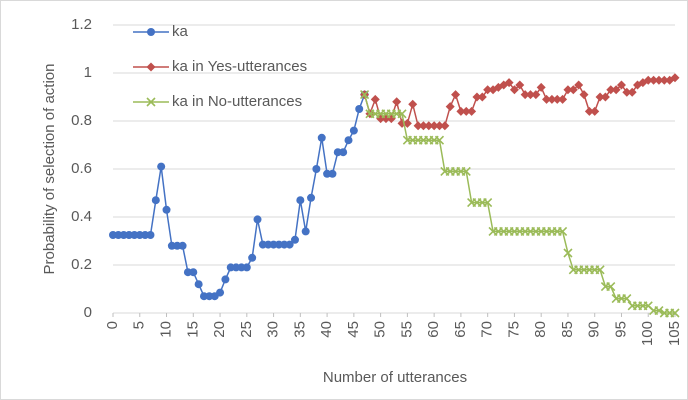 The image size is (688, 400). What do you see at coordinates (380, 329) in the screenshot?
I see `x-tick-label: 50` at bounding box center [380, 329].